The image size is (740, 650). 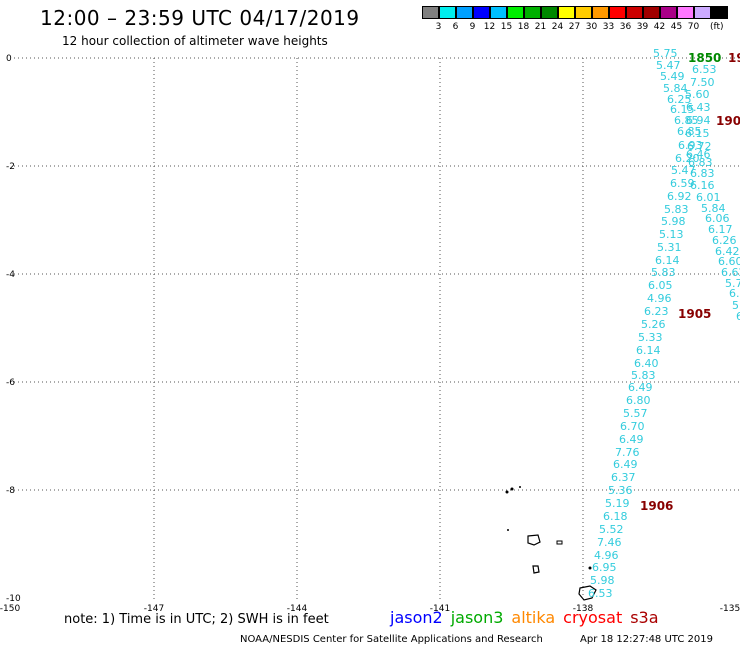 I want to click on lat-tick-label: -10, so click(x=13, y=599).